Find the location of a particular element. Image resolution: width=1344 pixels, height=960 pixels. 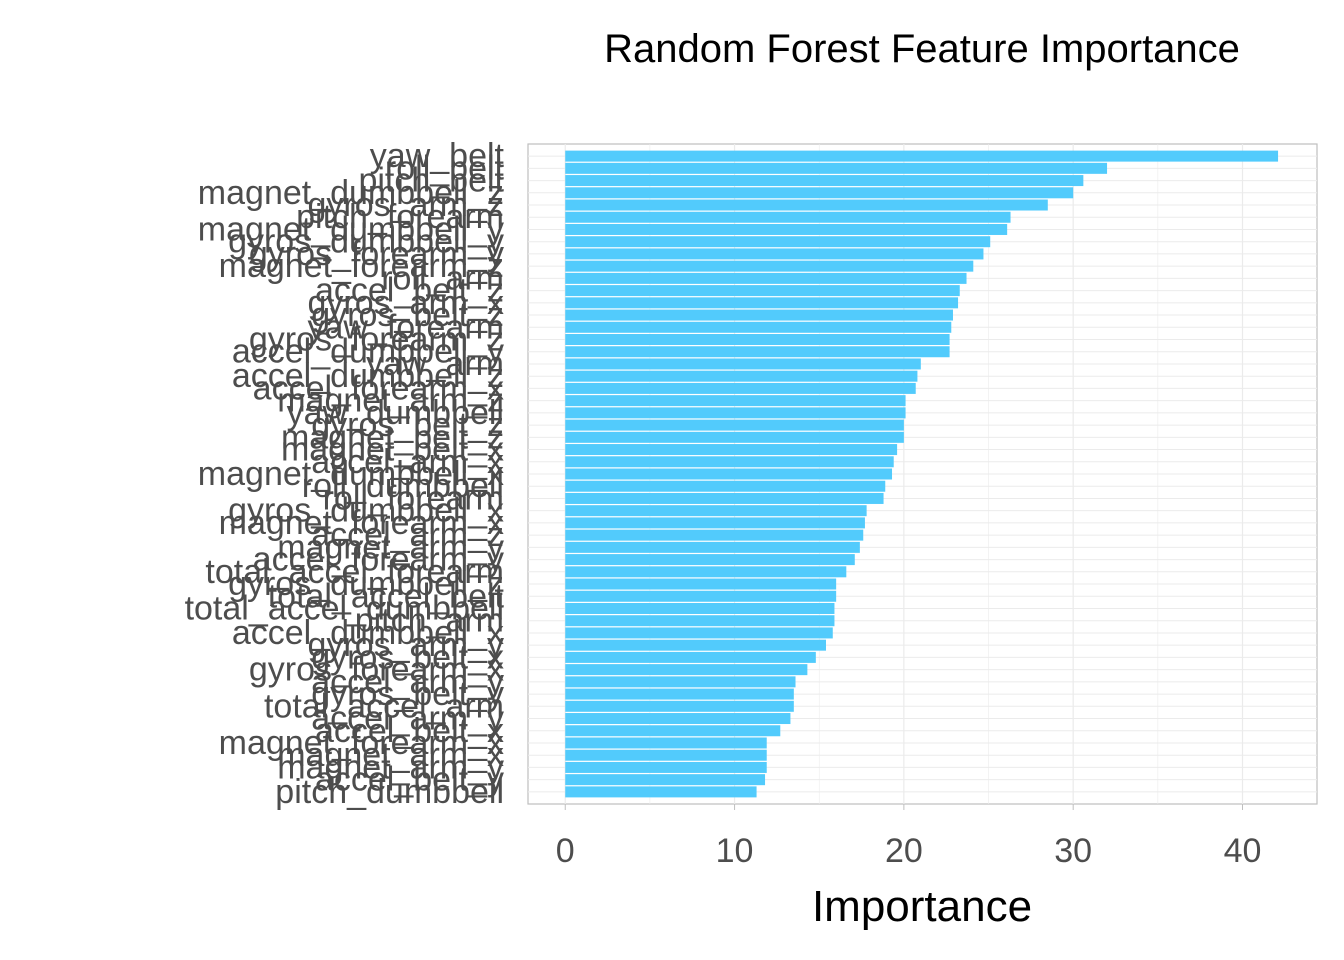

category-label: yaw_forearm is located at coordinates (405, 327).